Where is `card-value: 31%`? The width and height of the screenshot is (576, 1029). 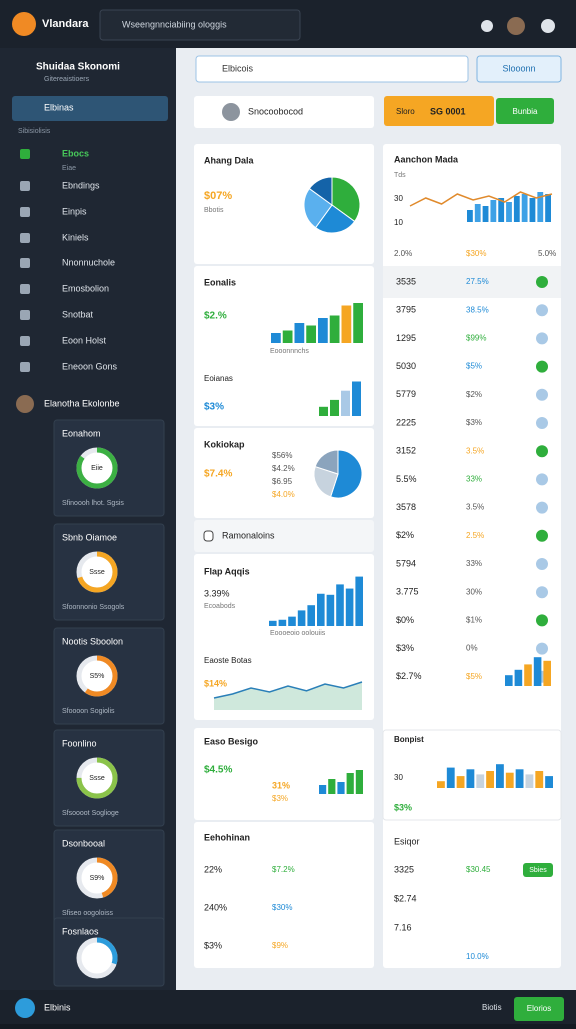 card-value: 31% is located at coordinates (281, 785).